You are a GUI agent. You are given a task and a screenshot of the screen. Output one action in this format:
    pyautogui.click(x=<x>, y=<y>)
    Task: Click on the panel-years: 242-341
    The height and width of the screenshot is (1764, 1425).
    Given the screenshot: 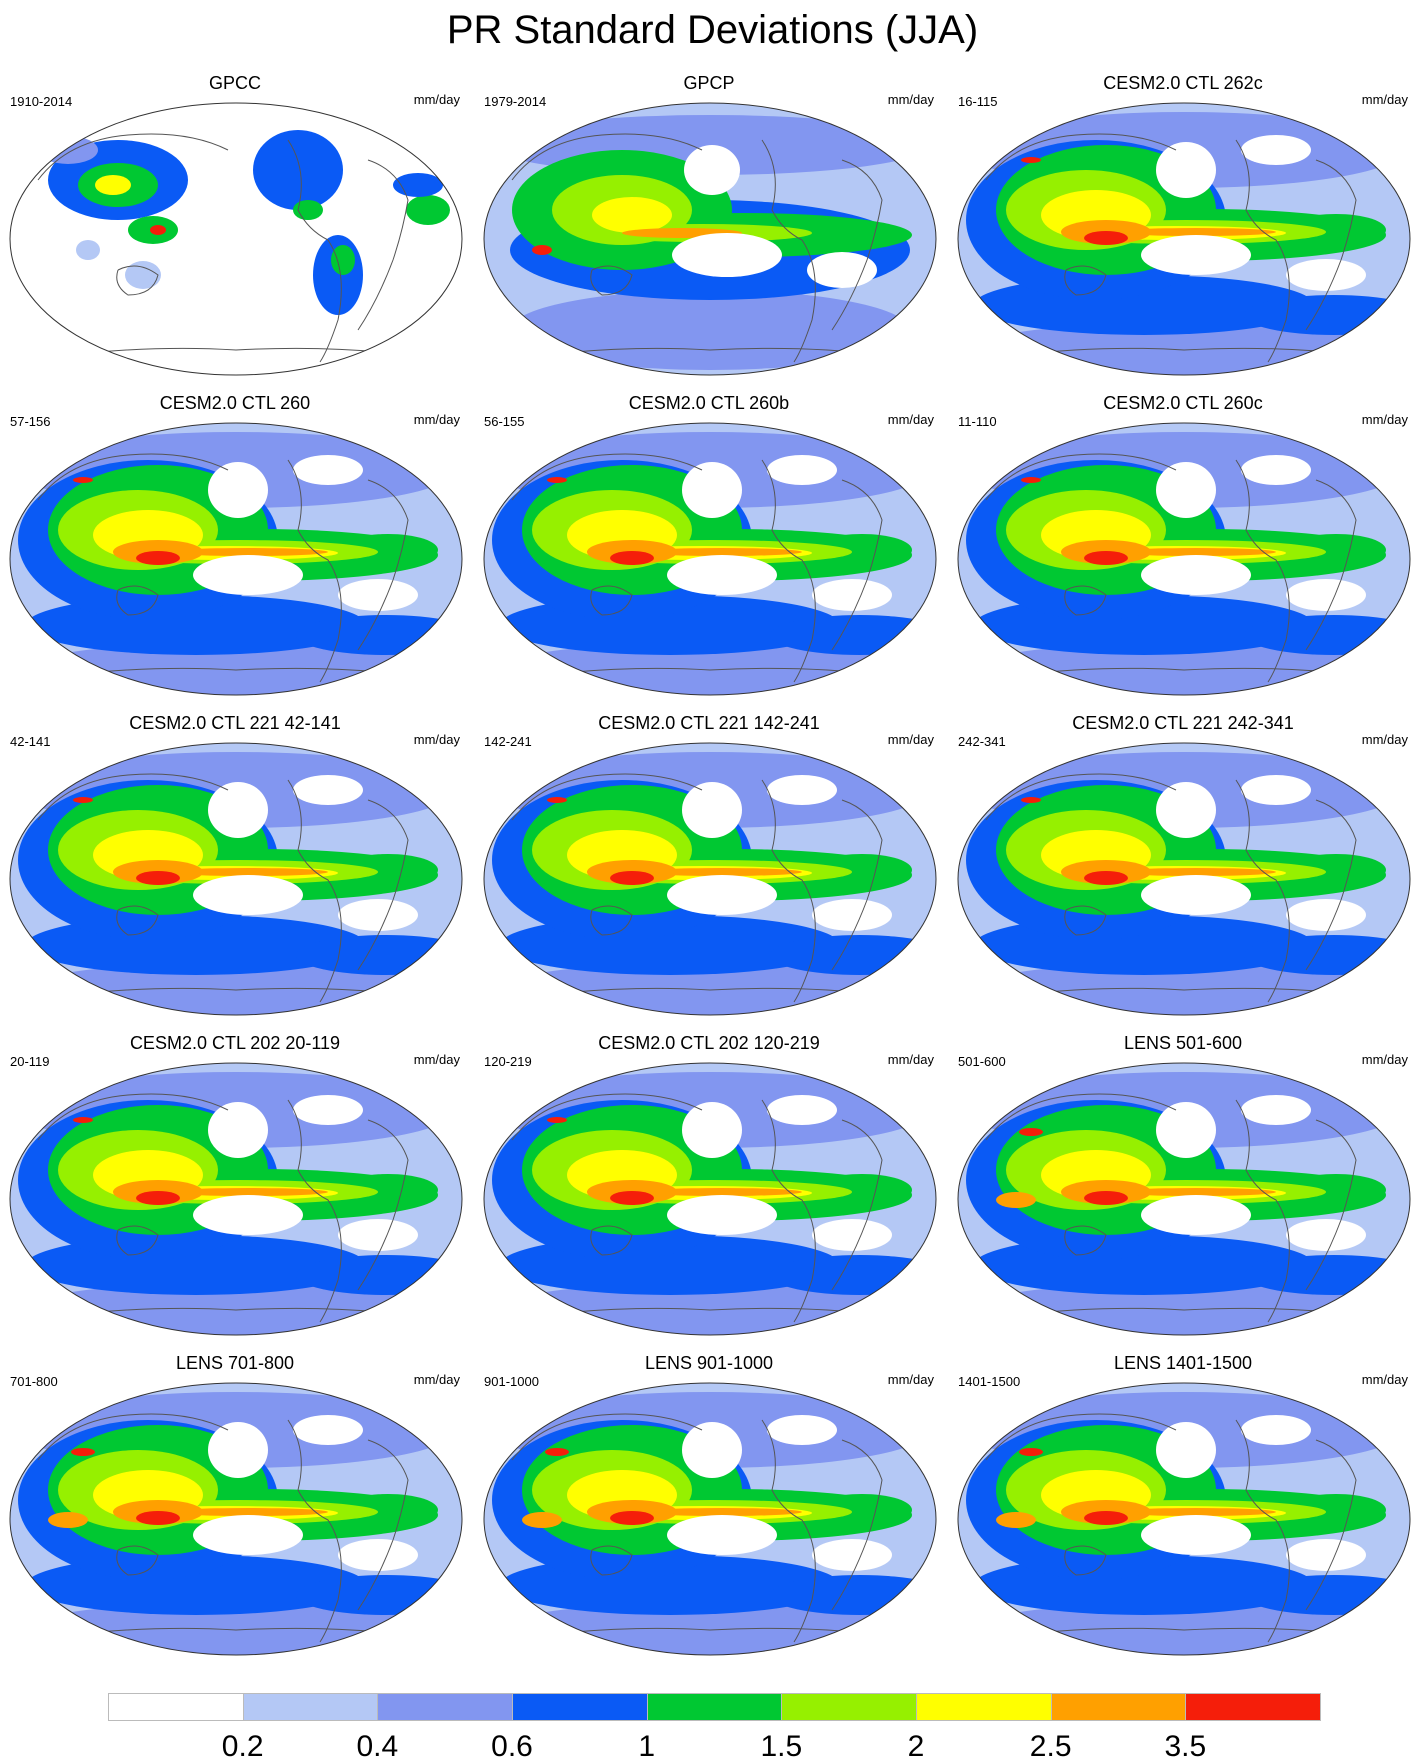 What is the action you would take?
    pyautogui.click(x=982, y=741)
    